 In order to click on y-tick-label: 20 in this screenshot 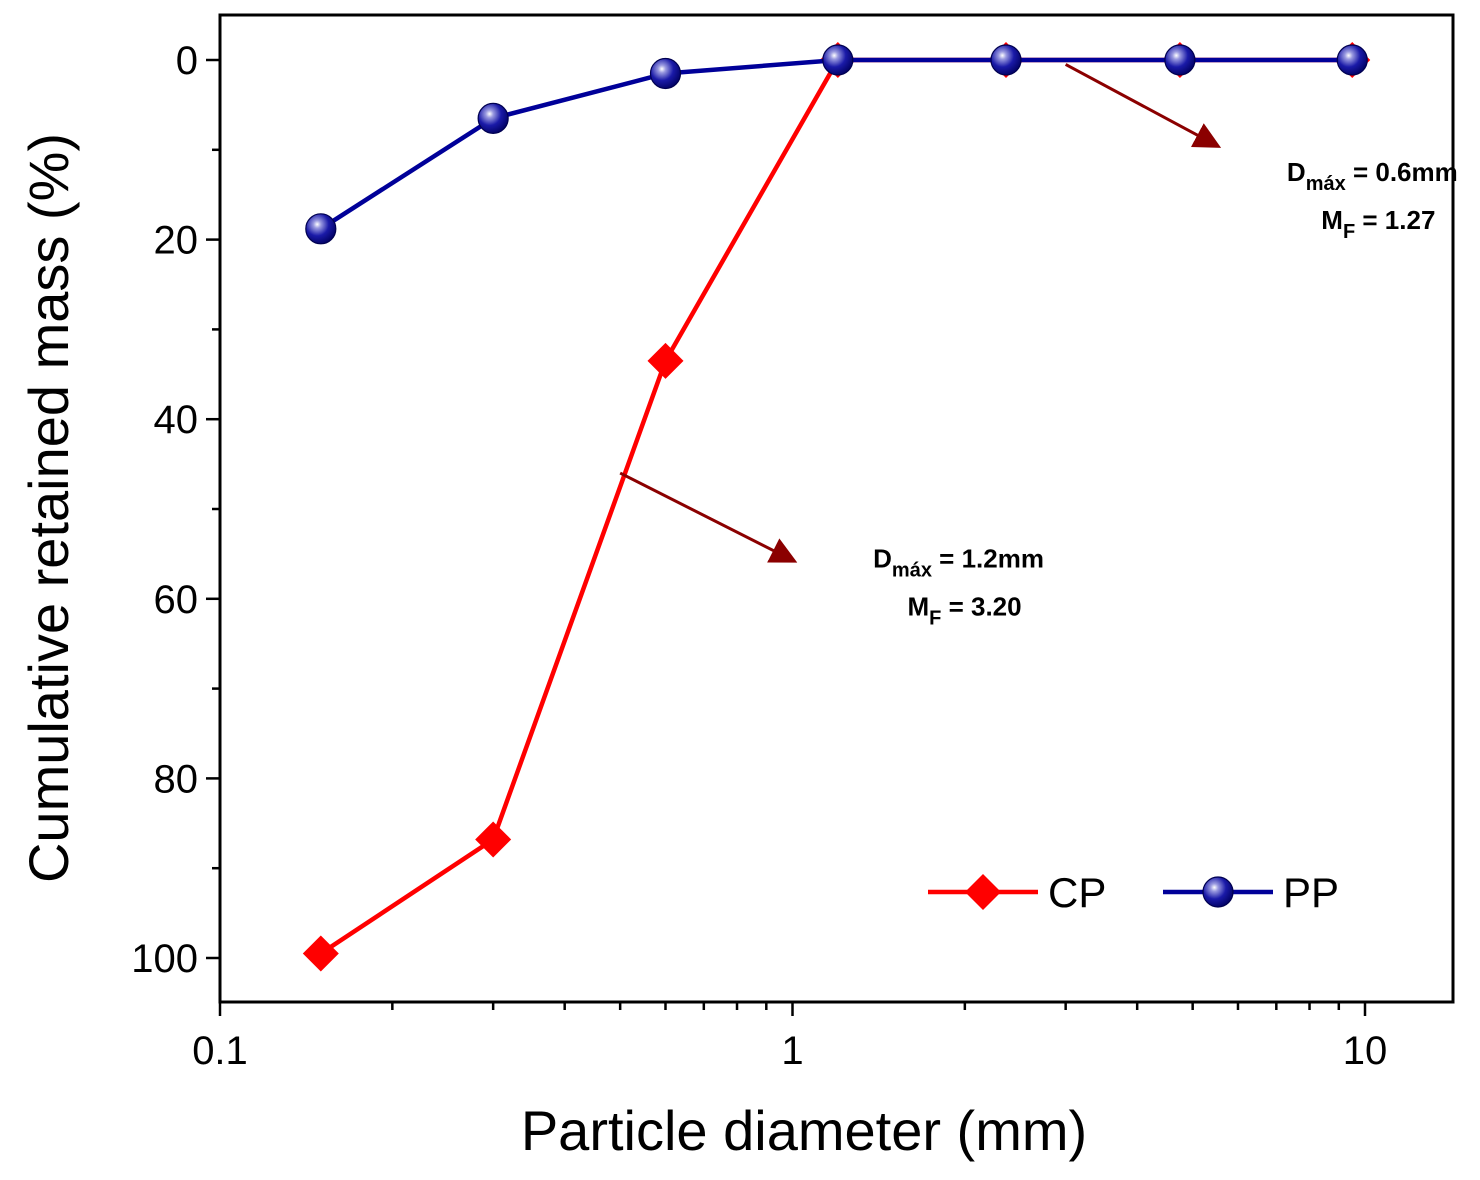, I will do `click(176, 241)`.